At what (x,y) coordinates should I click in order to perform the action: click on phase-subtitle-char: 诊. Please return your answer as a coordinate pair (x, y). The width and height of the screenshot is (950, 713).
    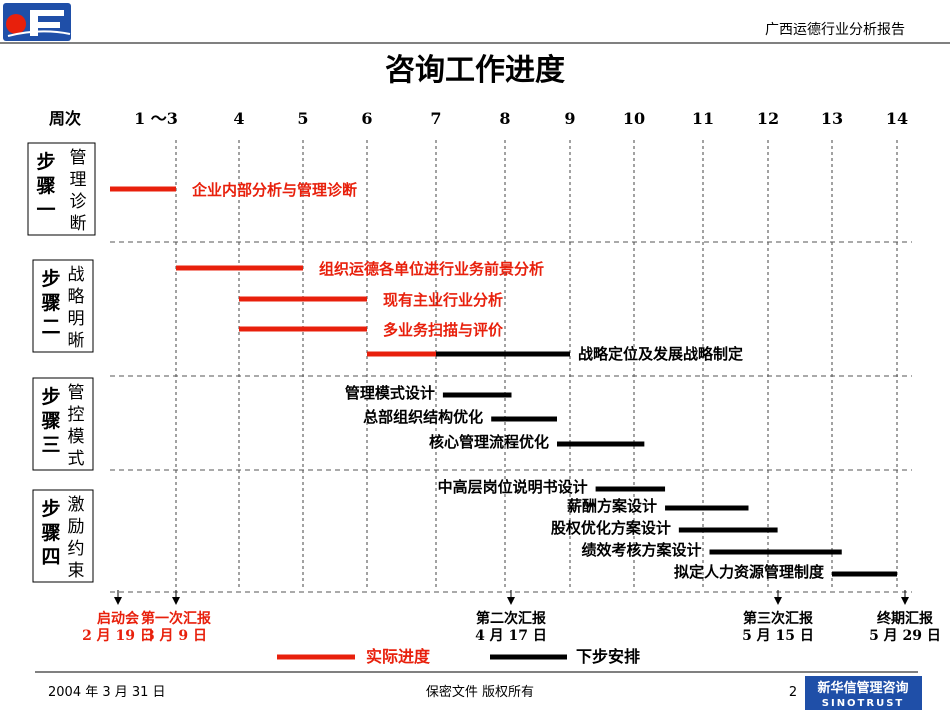
    Looking at the image, I should click on (78, 202).